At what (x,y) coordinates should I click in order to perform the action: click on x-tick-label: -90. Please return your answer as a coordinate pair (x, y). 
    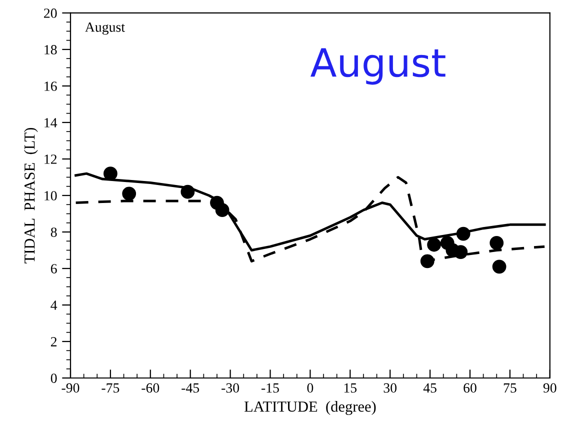
    Looking at the image, I should click on (71, 388).